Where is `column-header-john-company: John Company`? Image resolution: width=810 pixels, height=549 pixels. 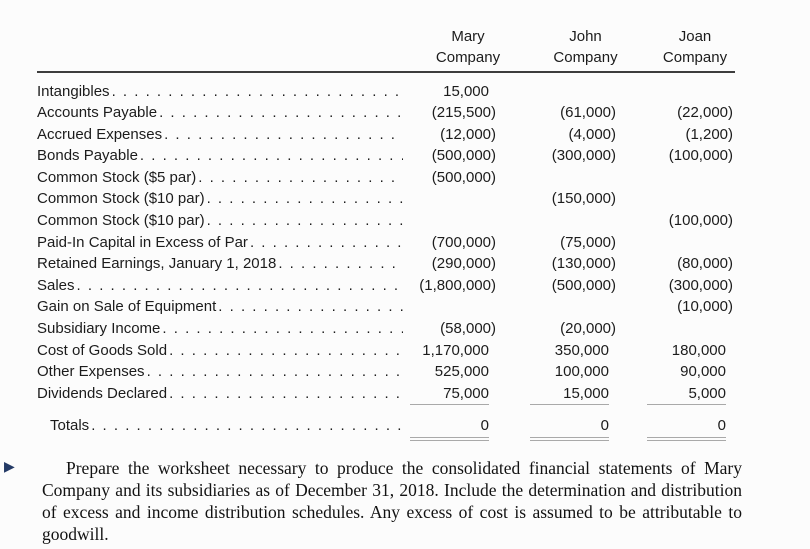 column-header-john-company: John Company is located at coordinates (585, 47).